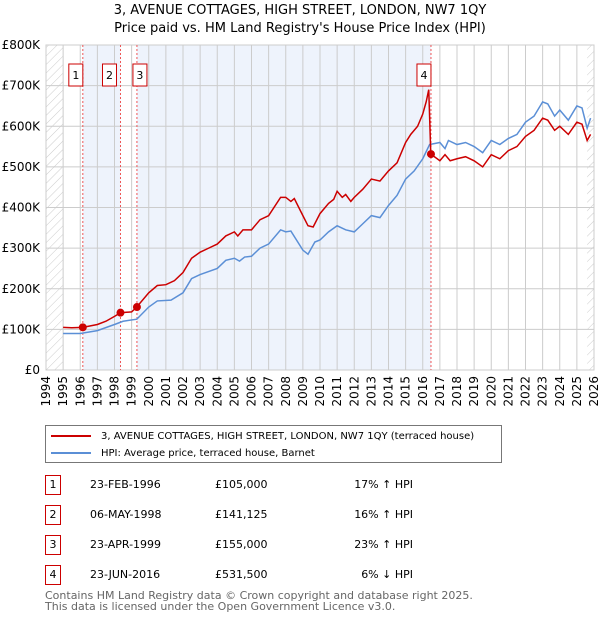  Describe the element at coordinates (252, 391) in the screenshot. I see `x-tick-label: 2006` at that location.